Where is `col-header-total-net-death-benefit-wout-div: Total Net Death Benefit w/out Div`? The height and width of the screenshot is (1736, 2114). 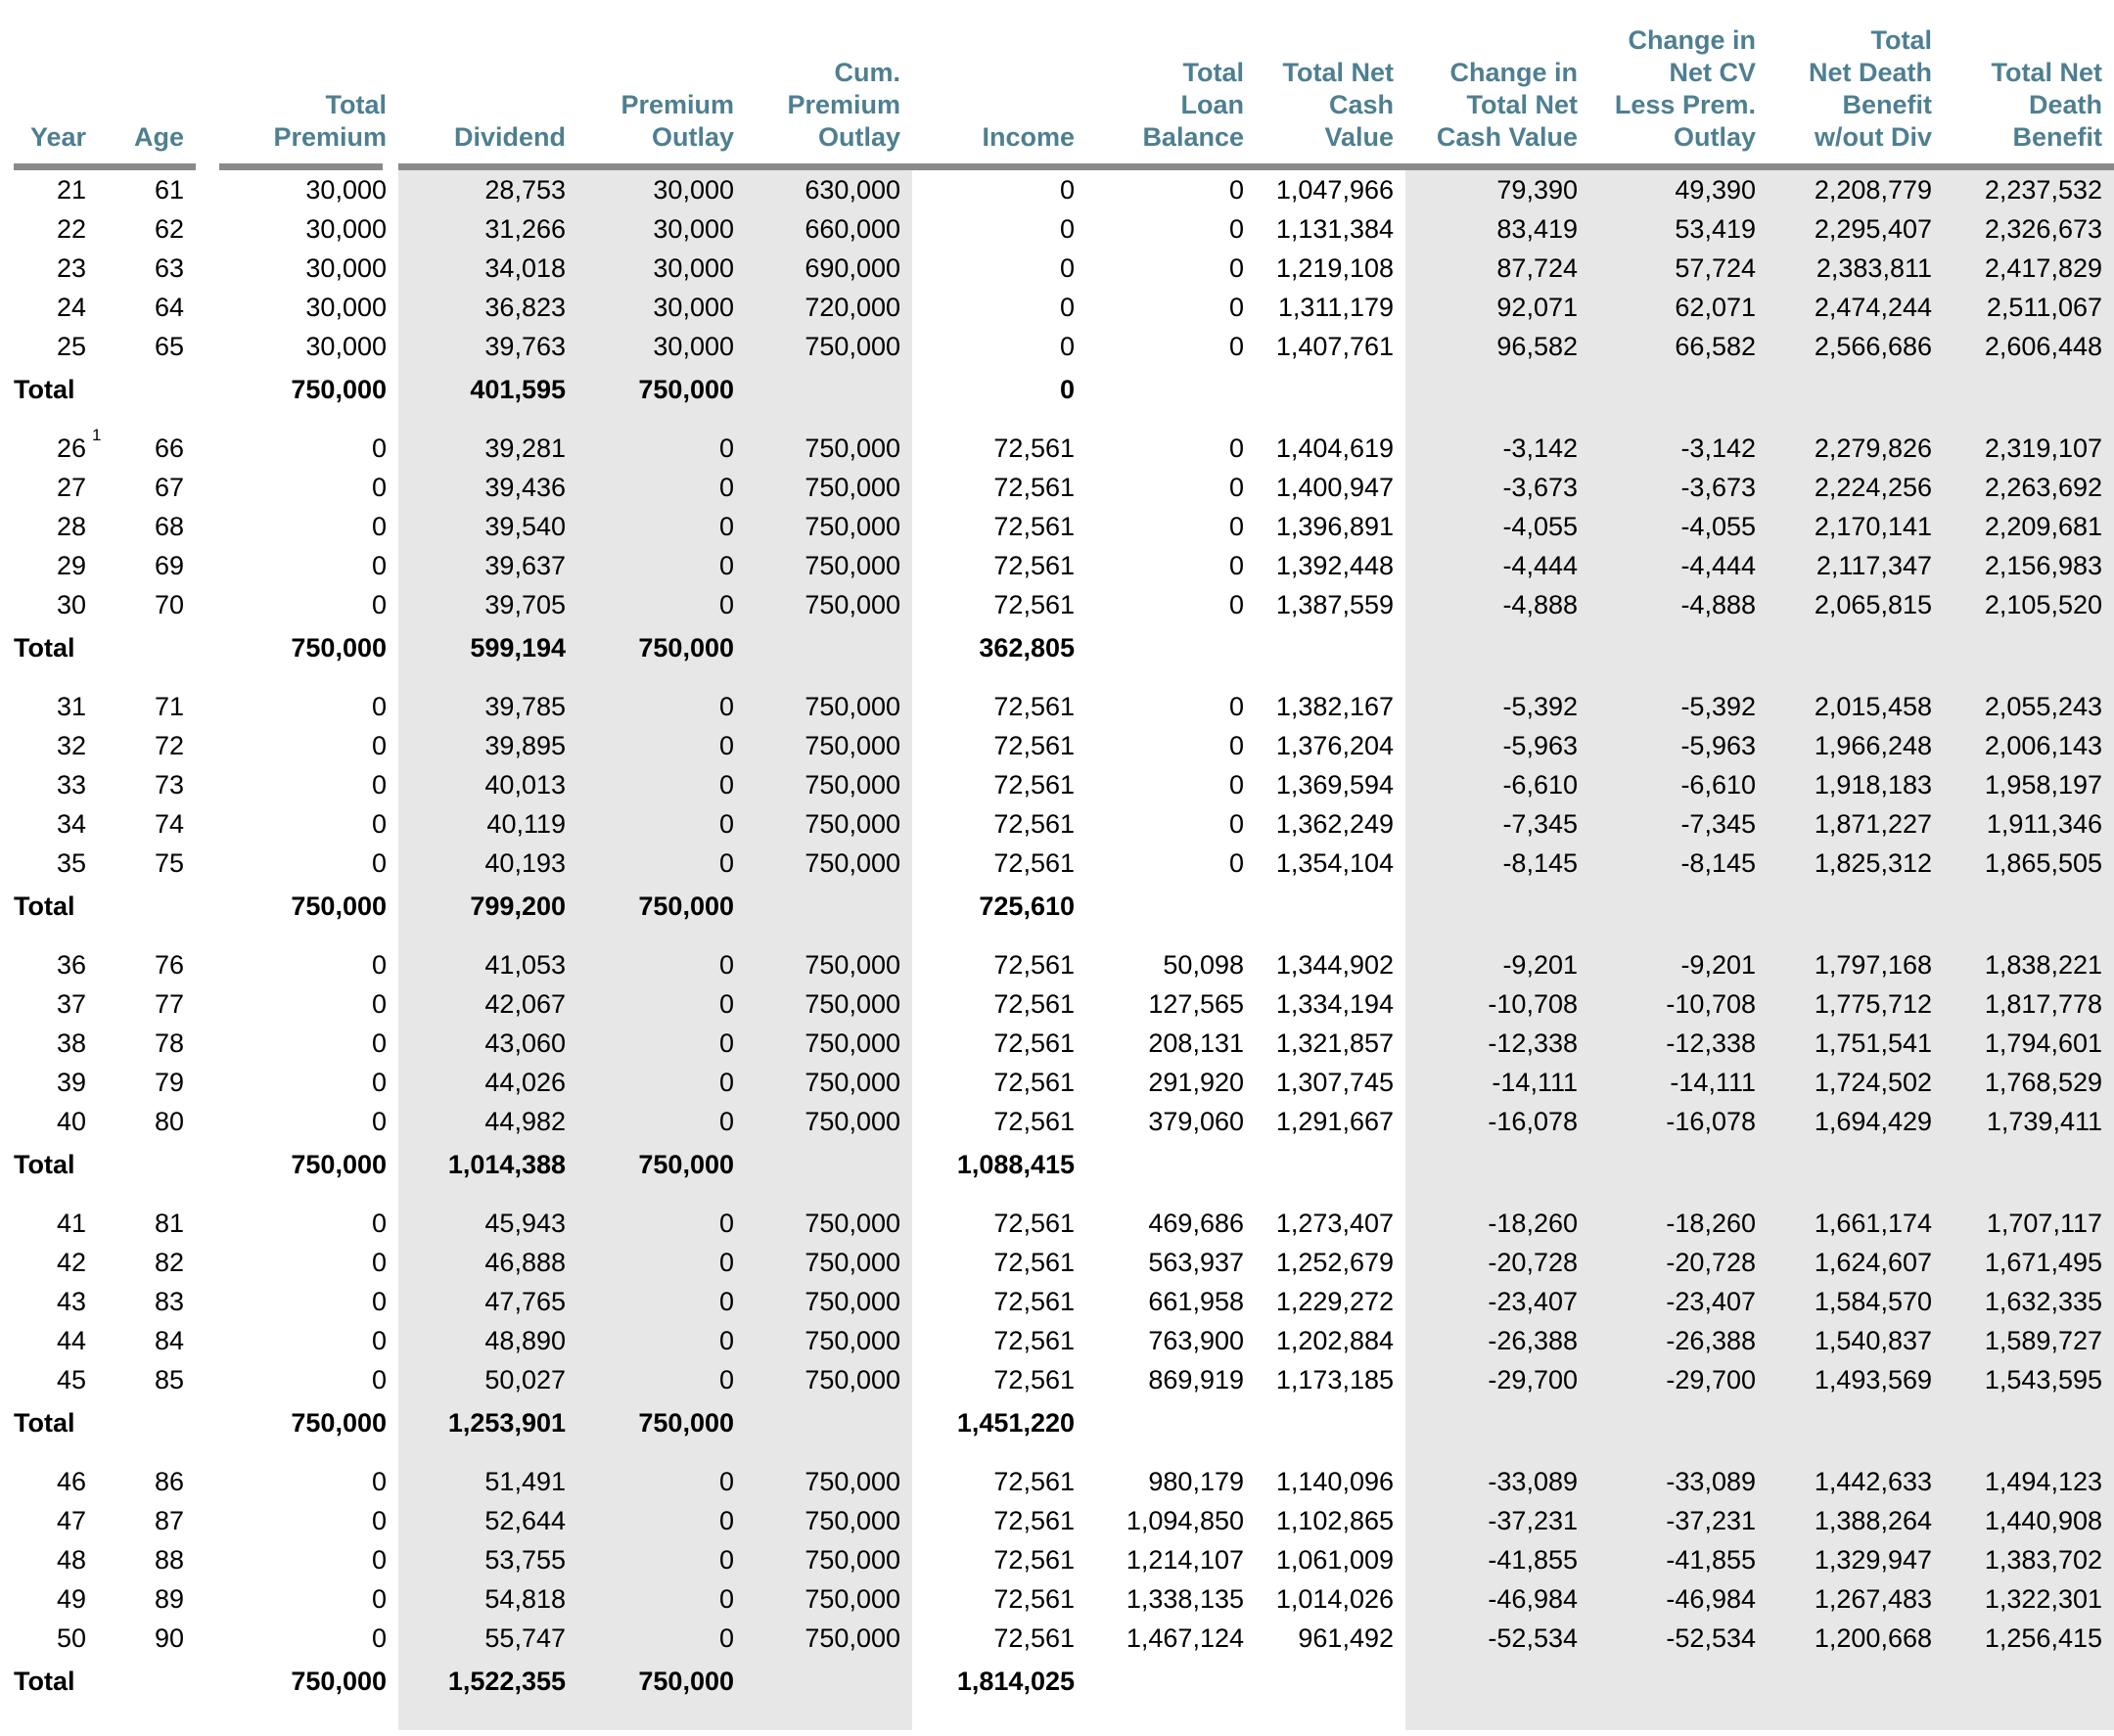
col-header-total-net-death-benefit-wout-div: Total Net Death Benefit w/out Div is located at coordinates (1856, 82).